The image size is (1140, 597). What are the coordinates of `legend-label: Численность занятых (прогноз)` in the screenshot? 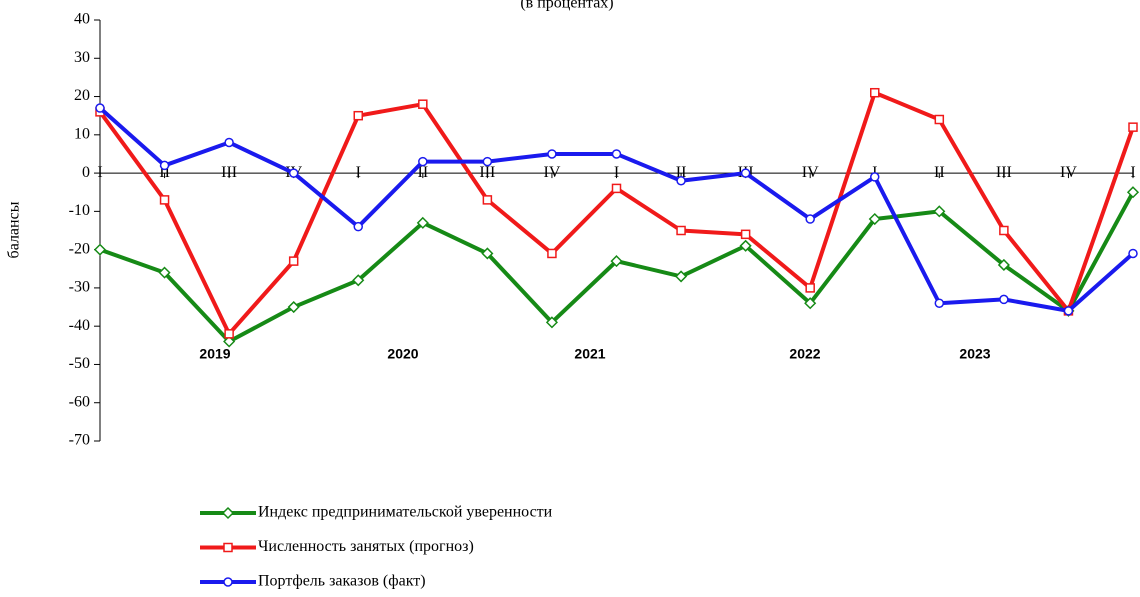 It's located at (366, 546).